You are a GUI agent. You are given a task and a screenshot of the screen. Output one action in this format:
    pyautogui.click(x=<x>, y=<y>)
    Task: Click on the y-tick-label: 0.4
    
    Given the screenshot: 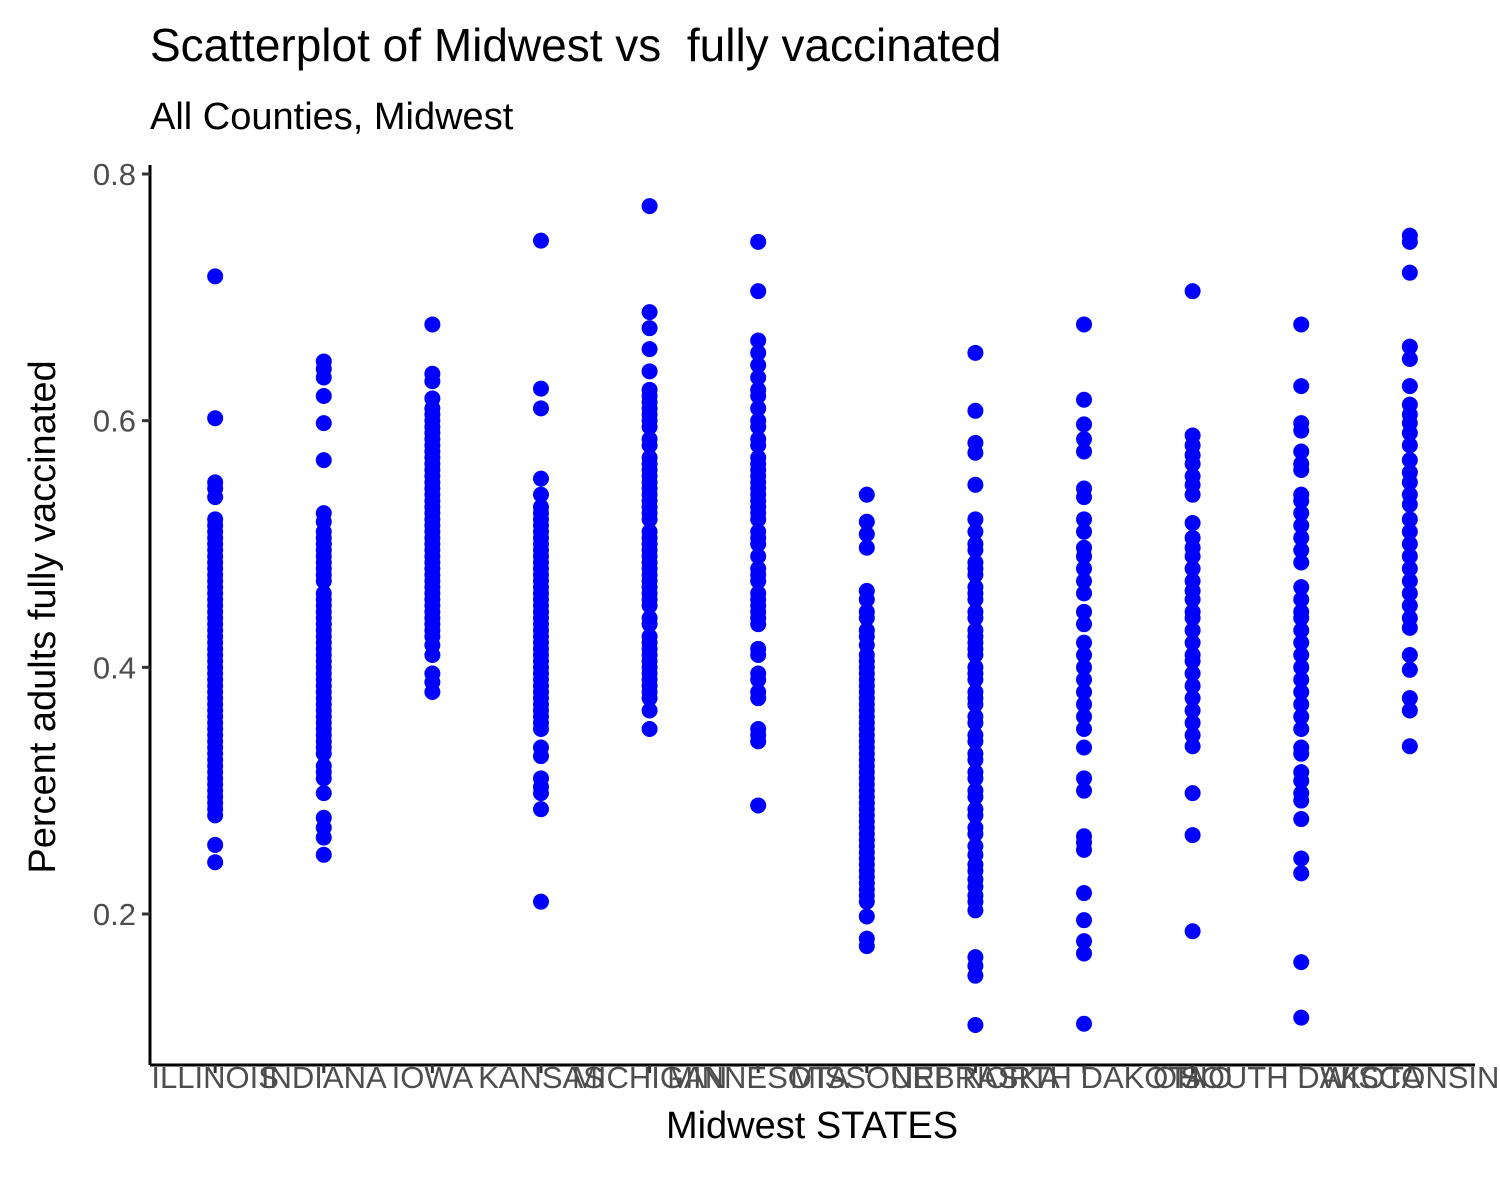 What is the action you would take?
    pyautogui.click(x=114, y=667)
    